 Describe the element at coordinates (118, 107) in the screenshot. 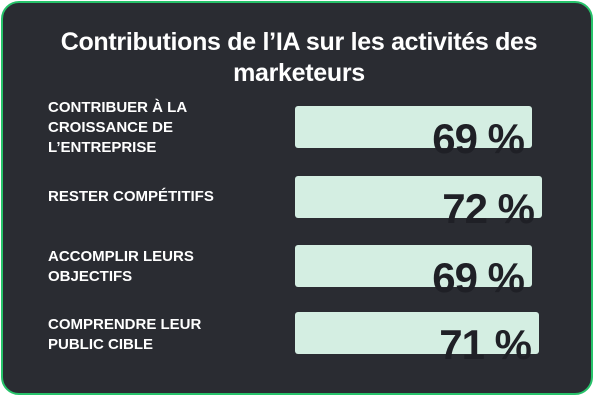

I see `category-label-line: CONTRIBUER À LA` at that location.